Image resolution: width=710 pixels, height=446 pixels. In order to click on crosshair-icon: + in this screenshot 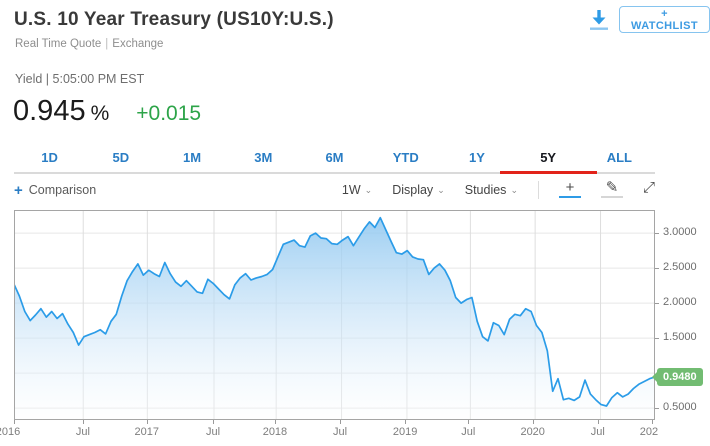, I will do `click(570, 187)`.